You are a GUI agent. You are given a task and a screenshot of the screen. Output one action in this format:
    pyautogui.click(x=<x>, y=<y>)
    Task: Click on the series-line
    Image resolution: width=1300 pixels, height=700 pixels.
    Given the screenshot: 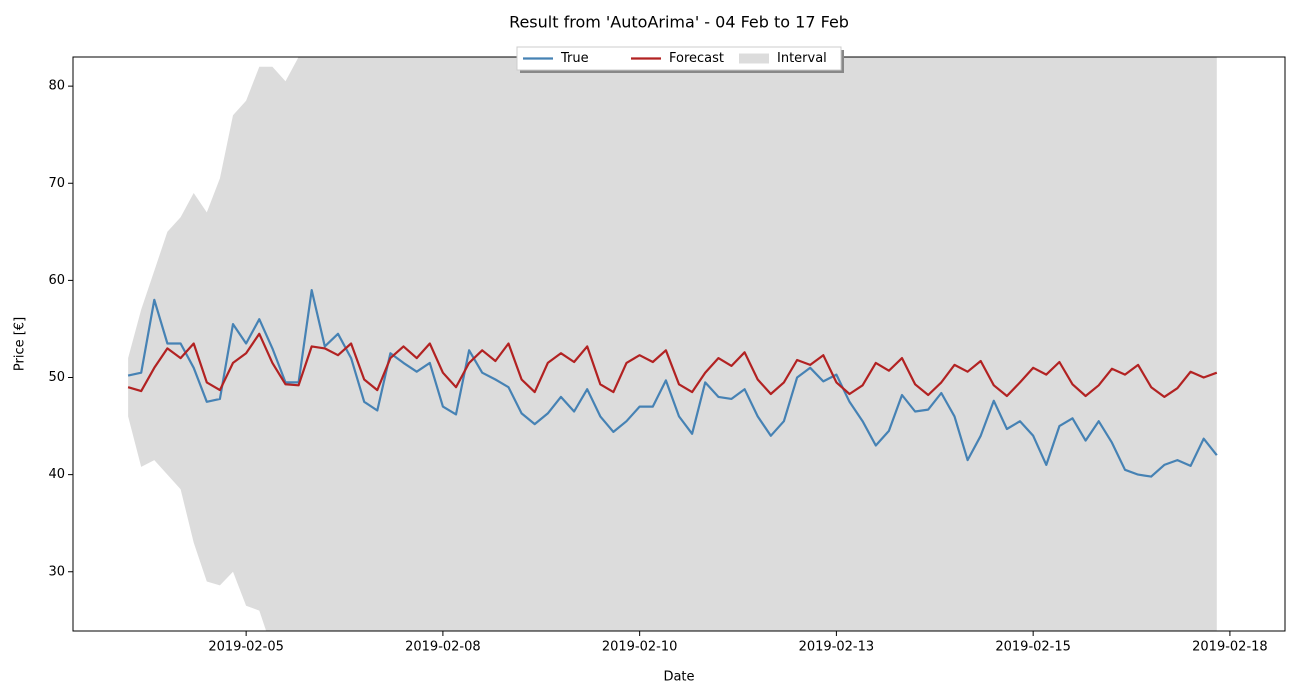 What is the action you would take?
    pyautogui.click(x=672, y=365)
    